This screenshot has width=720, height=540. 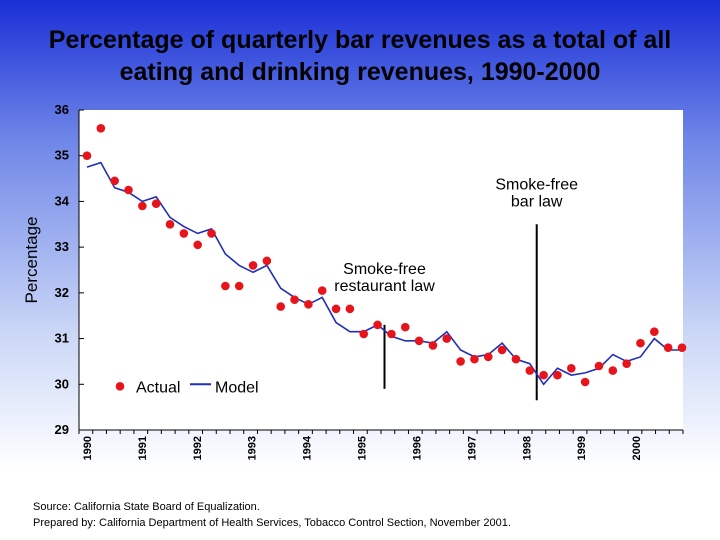 I want to click on x-tick-label: 1995, so click(x=363, y=448).